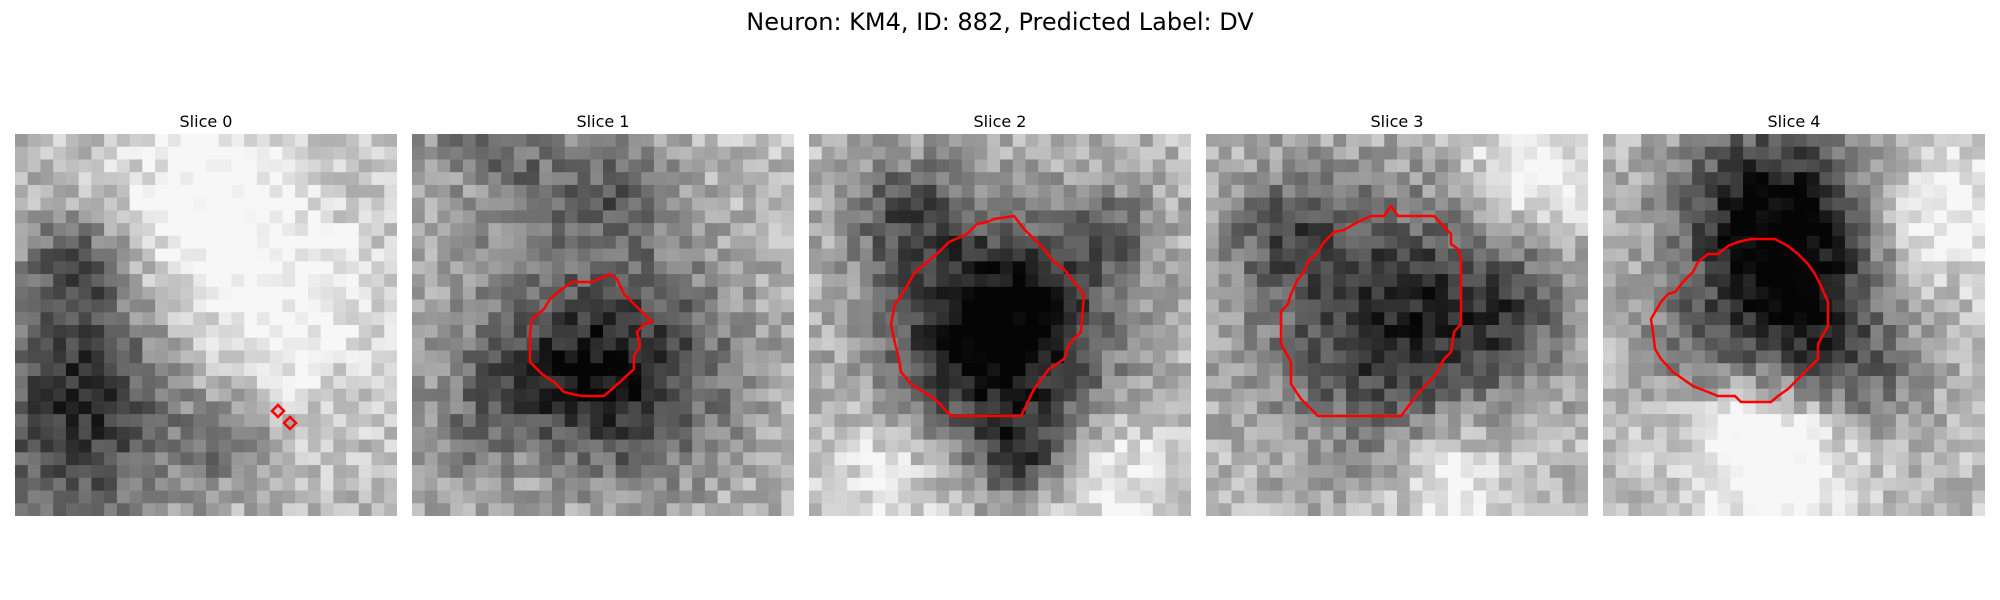 The image size is (2000, 600). I want to click on slice-panel-4: Slice 4, so click(1794, 313).